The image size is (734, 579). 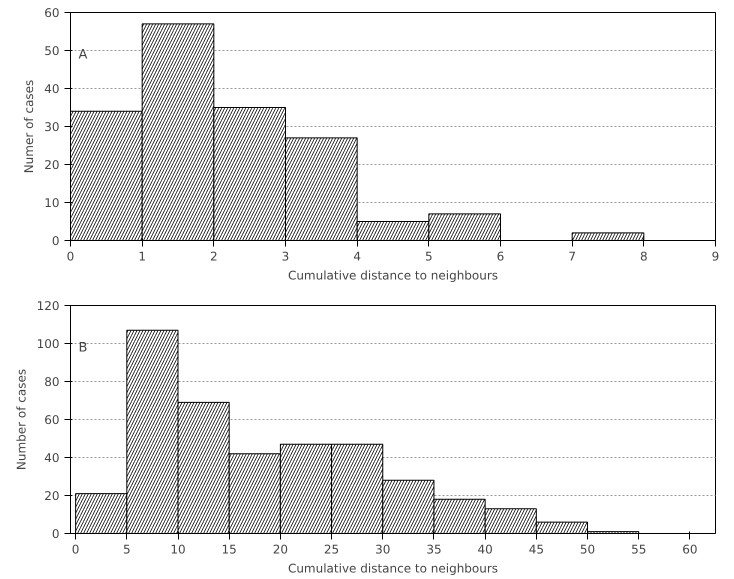 I want to click on y-tick-label: 100, so click(x=48, y=344).